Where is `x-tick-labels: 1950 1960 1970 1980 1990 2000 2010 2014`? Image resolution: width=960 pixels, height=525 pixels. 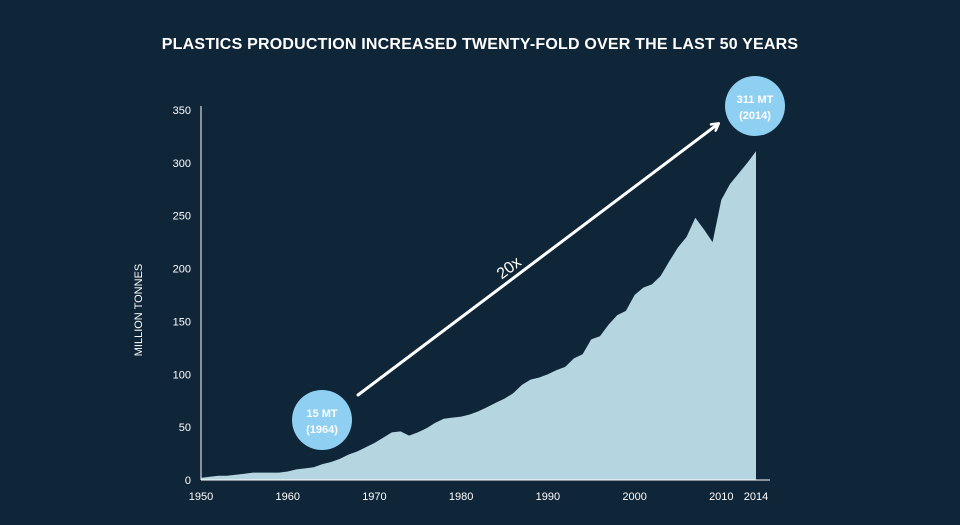 x-tick-labels: 1950 1960 1970 1980 1990 2000 2010 2014 is located at coordinates (478, 497).